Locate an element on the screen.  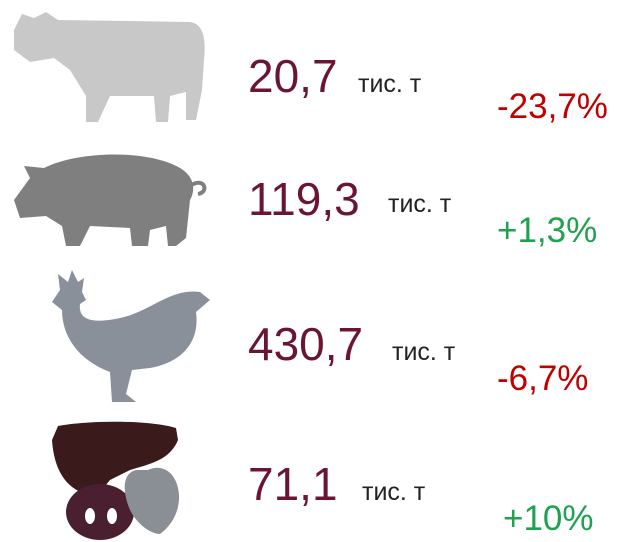
cow-icon is located at coordinates (109, 67).